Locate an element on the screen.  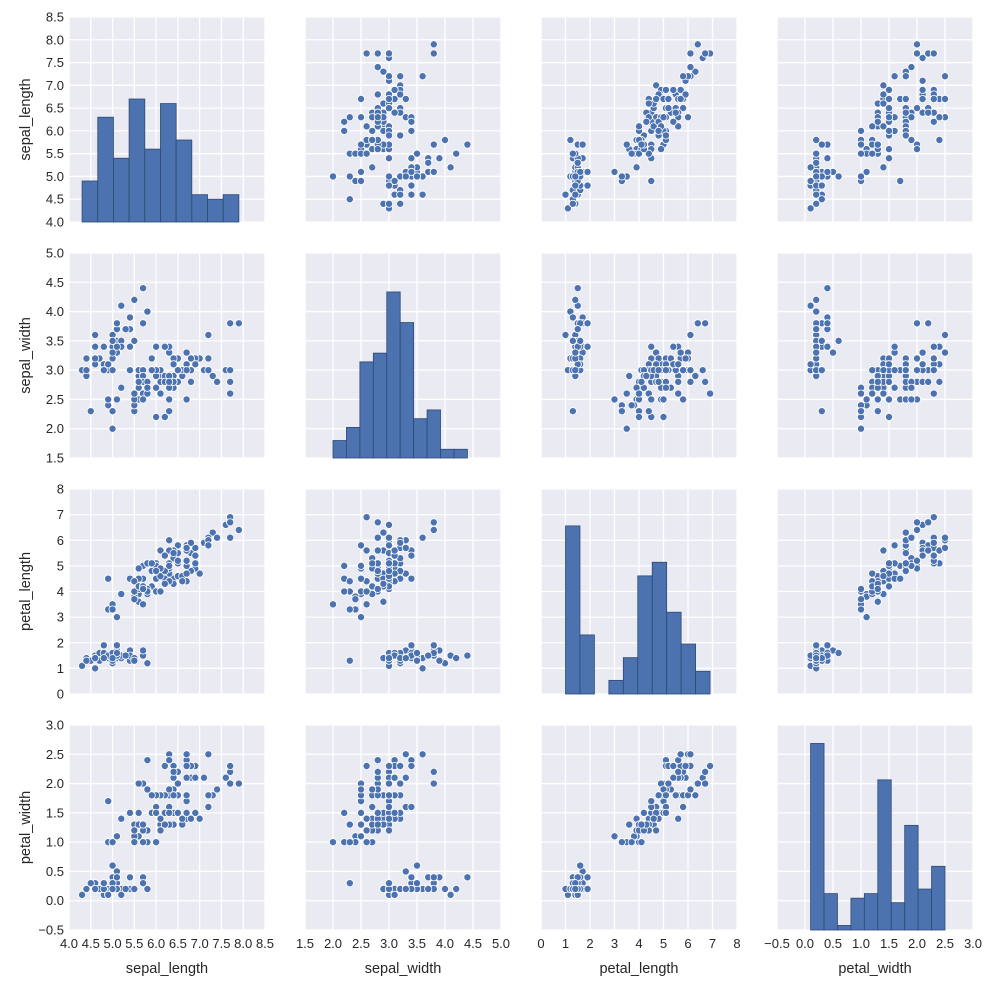
panel-sepal_width-vs-petal_length is located at coordinates (639, 355).